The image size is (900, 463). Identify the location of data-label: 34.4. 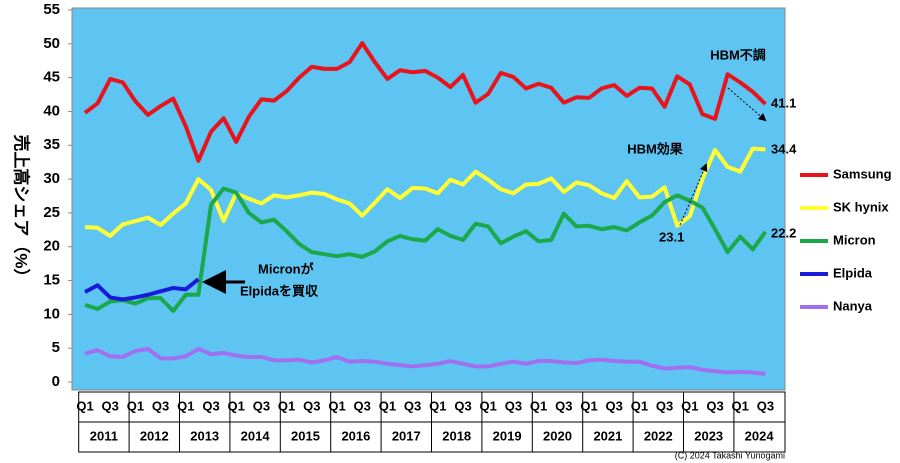
(784, 148).